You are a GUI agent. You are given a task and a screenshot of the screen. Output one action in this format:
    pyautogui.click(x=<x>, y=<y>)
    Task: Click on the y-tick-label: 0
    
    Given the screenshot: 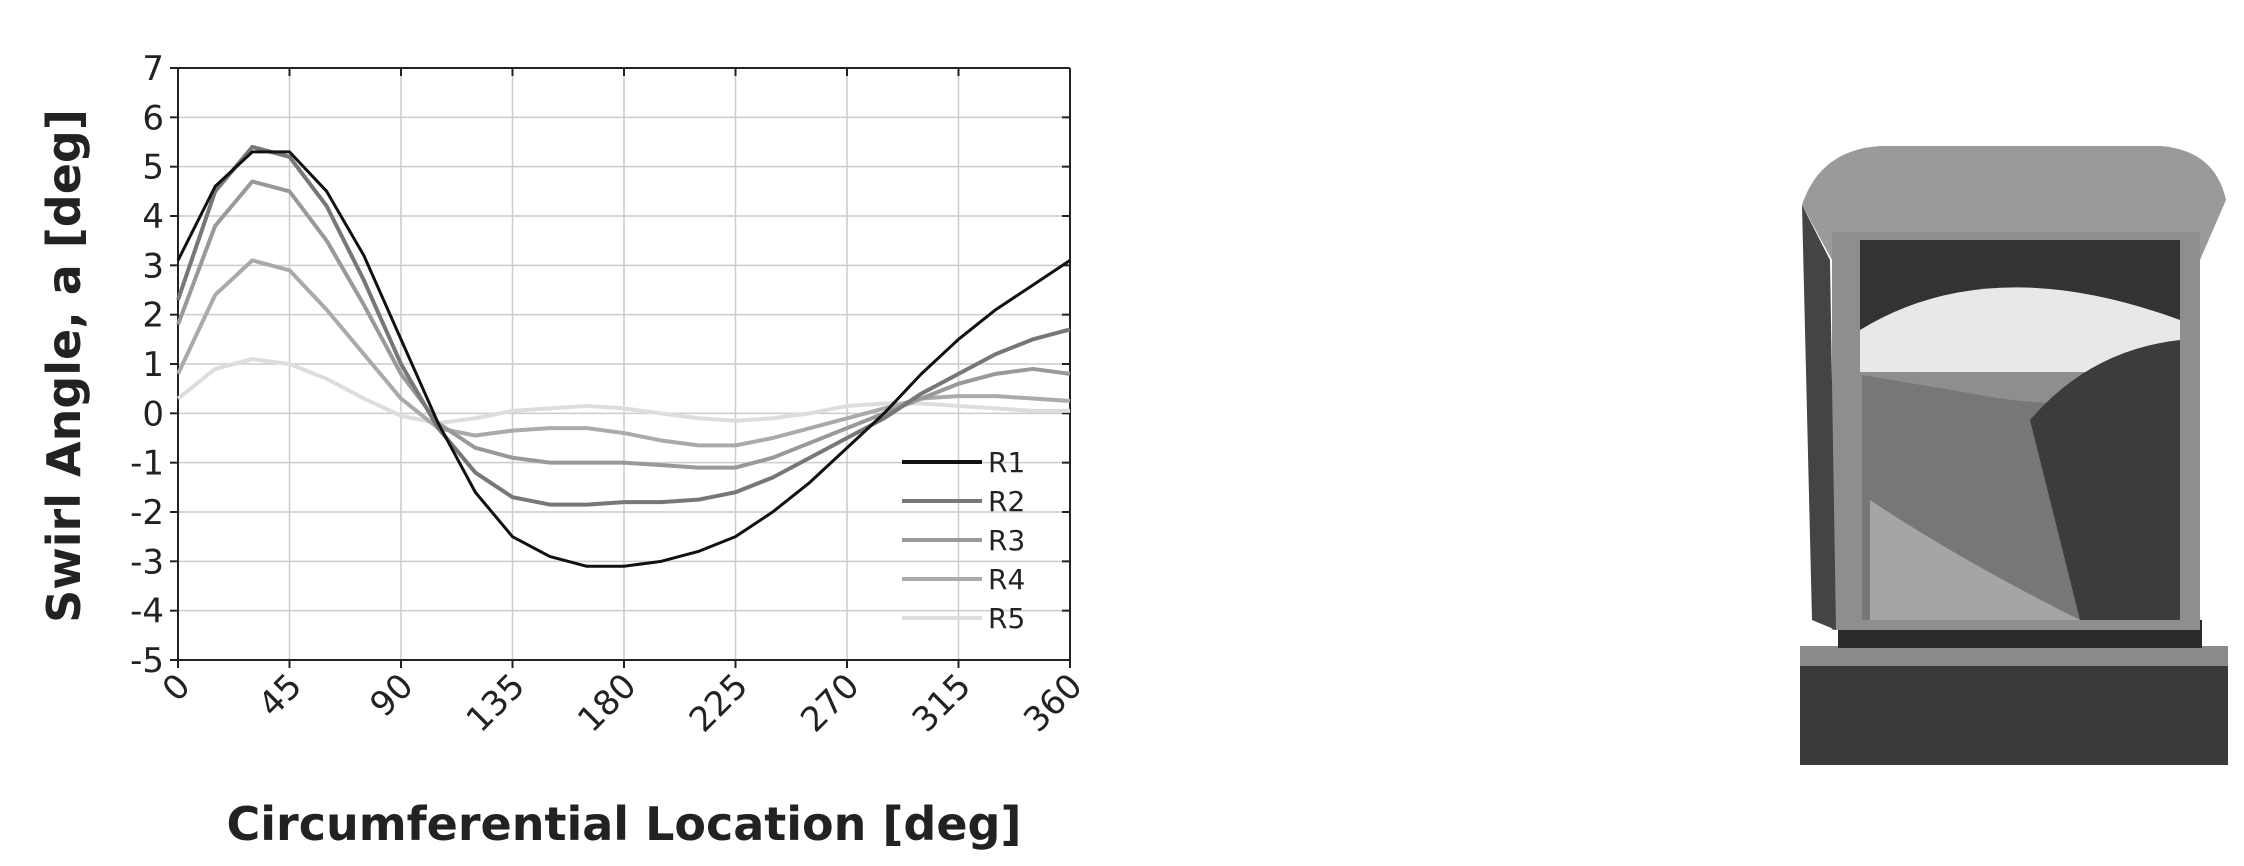 What is the action you would take?
    pyautogui.click(x=153, y=414)
    